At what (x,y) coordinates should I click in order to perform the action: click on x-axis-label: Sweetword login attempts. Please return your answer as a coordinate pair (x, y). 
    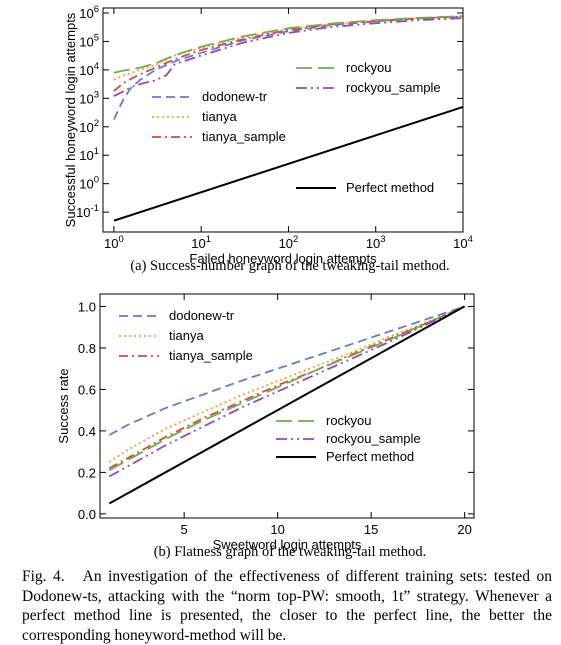
    Looking at the image, I should click on (287, 544).